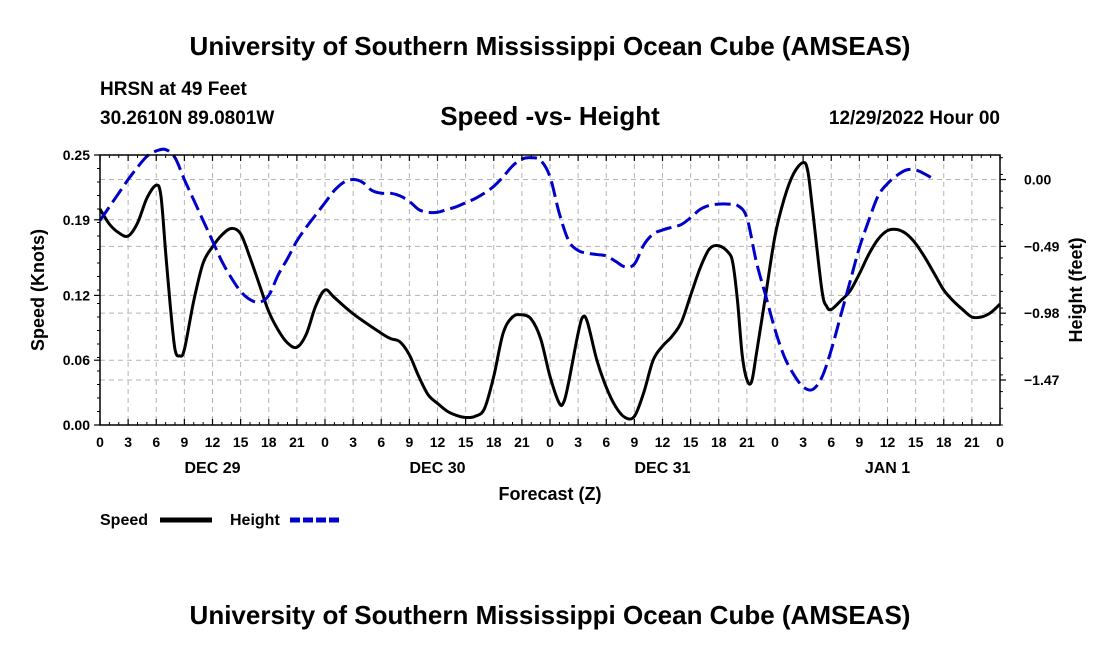  I want to click on legend: Speed Height, so click(221, 520).